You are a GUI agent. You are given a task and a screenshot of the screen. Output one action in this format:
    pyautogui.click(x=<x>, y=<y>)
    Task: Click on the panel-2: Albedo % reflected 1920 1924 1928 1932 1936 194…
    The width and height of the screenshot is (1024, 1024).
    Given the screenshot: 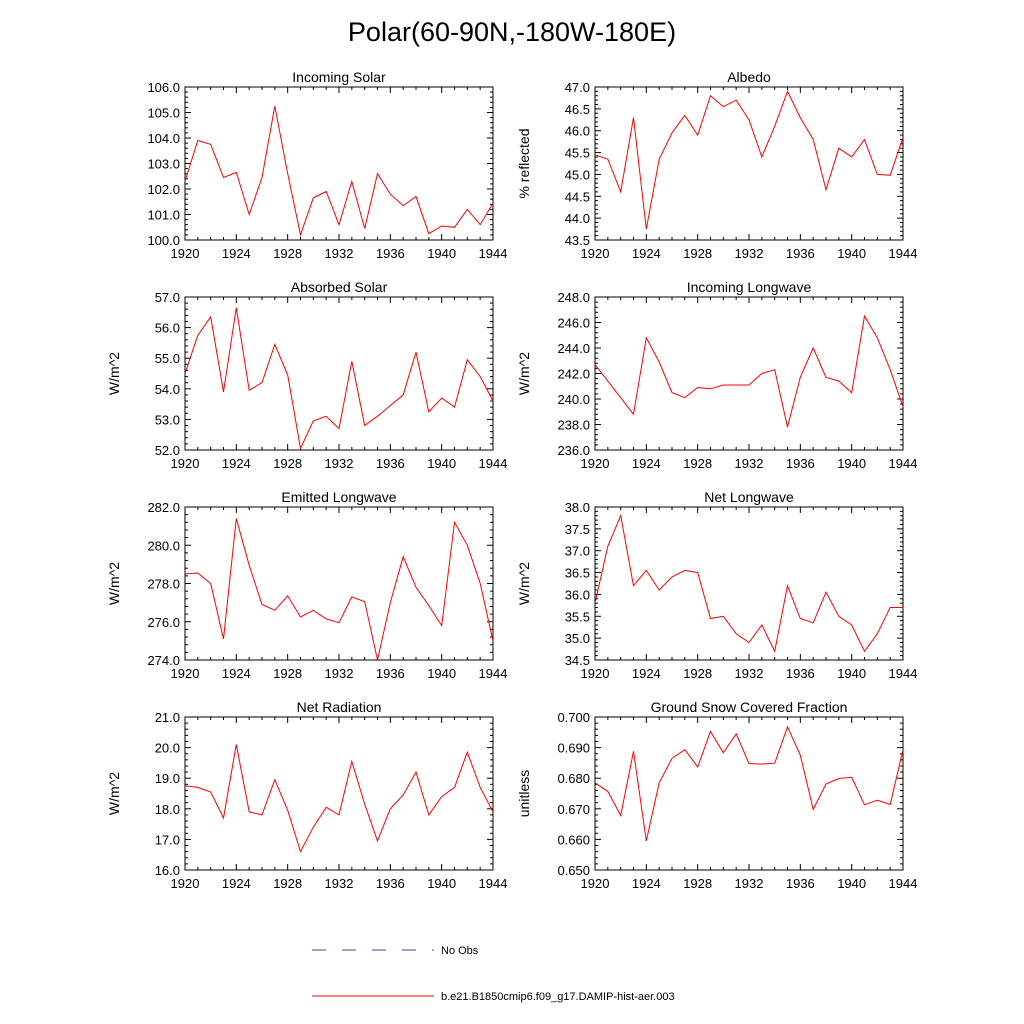 What is the action you would take?
    pyautogui.click(x=716, y=165)
    